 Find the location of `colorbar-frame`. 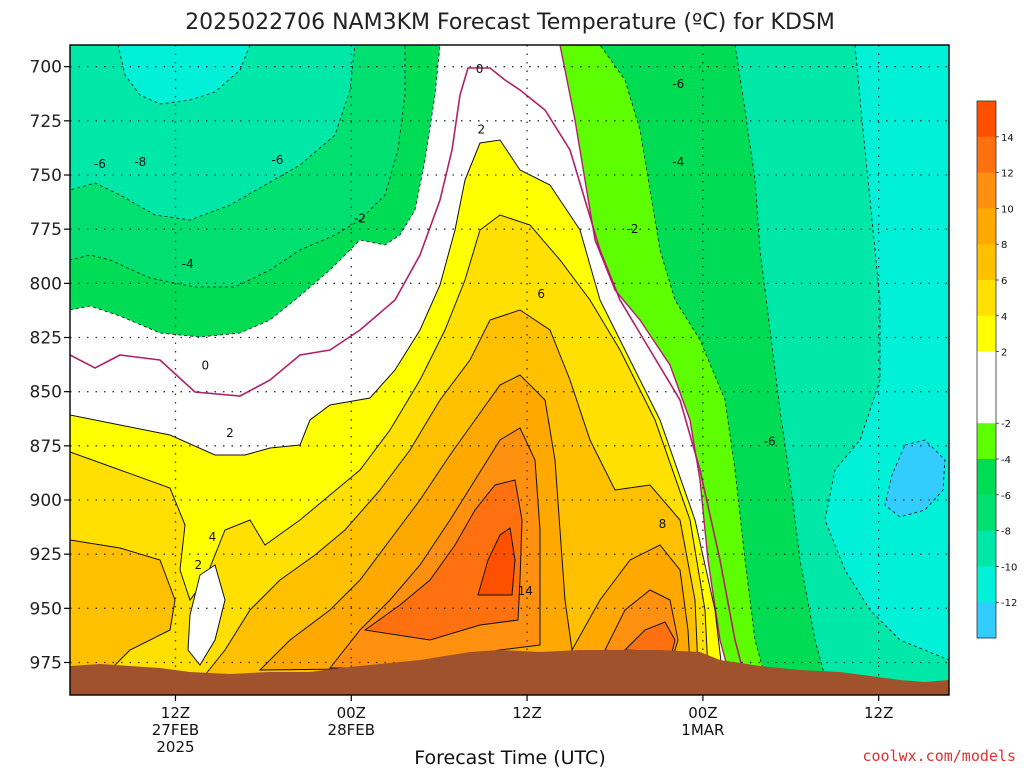

colorbar-frame is located at coordinates (986, 369).